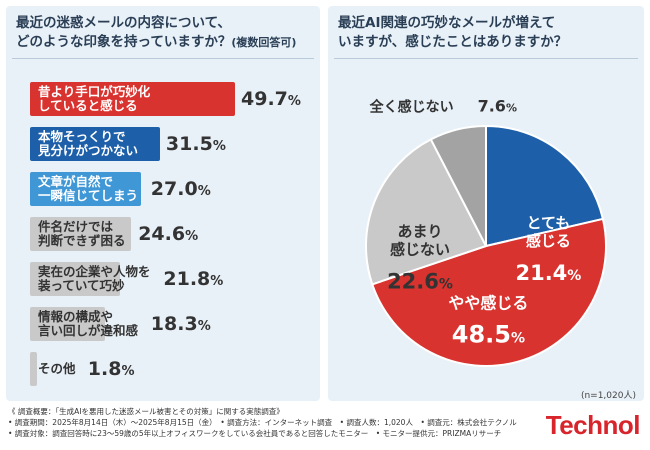 Image resolution: width=650 pixels, height=450 pixels. I want to click on footer-line-1: 《 調査概要：「生成AIを悪用した迷惑メール被害とその対策」に関する実態調査》, so click(146, 411).